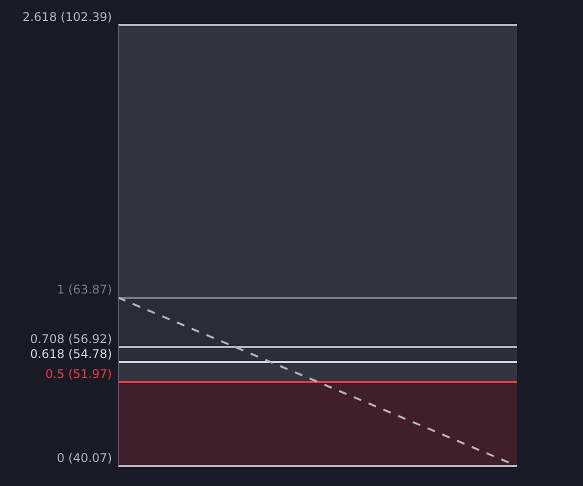 This screenshot has height=486, width=583. I want to click on ref-line-label: 1 (63.87), so click(84, 289).